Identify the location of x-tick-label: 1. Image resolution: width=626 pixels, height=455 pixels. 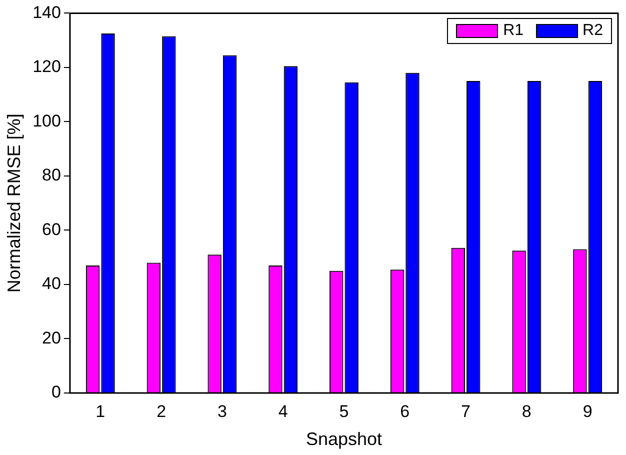
(101, 411).